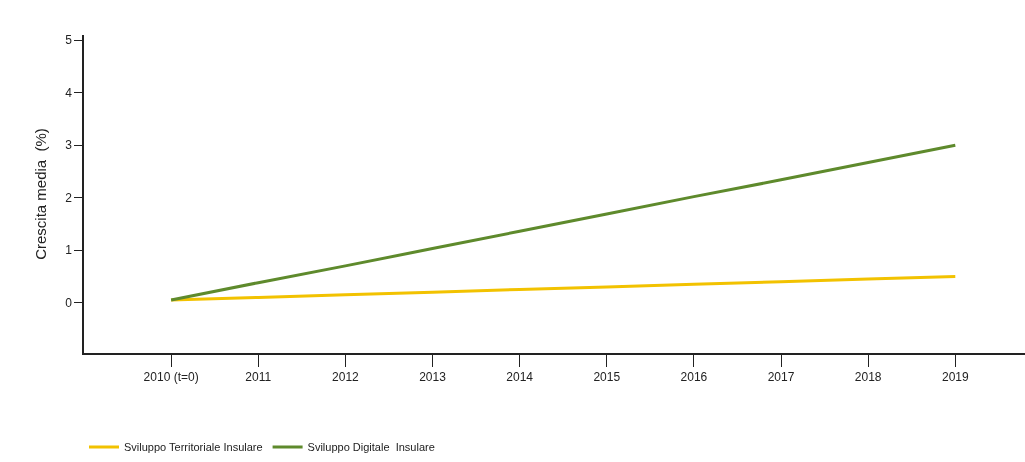  Describe the element at coordinates (258, 377) in the screenshot. I see `x-tick-label: 2011` at that location.